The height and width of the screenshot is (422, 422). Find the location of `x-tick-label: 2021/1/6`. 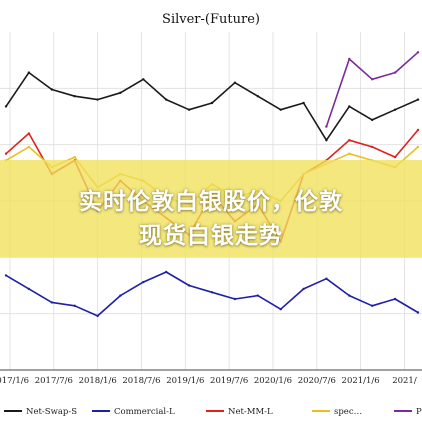

x-tick-label: 2021/1/6 is located at coordinates (361, 381).